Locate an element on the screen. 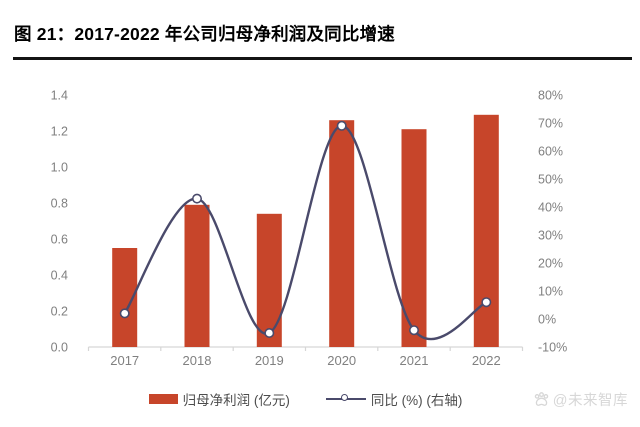 This screenshot has width=640, height=427. y-tick-label-right: -10% is located at coordinates (552, 348).